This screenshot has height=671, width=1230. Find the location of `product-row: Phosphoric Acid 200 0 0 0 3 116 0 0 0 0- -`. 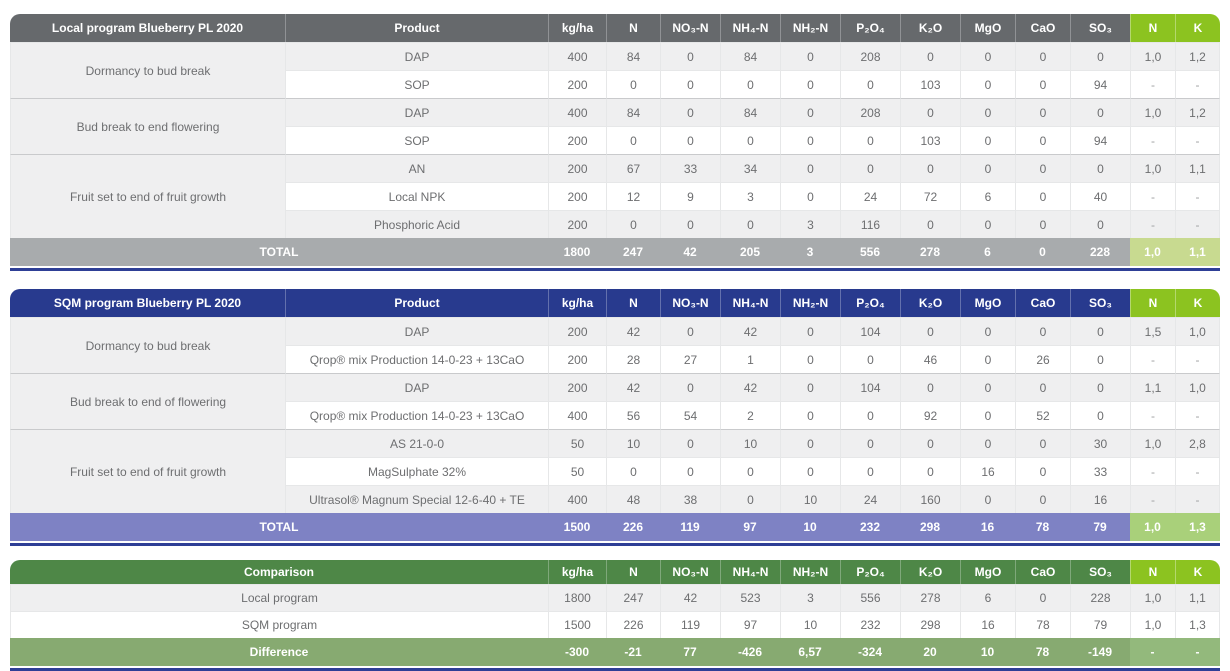

product-row: Phosphoric Acid 200 0 0 0 3 116 0 0 0 0- - is located at coordinates (615, 224).